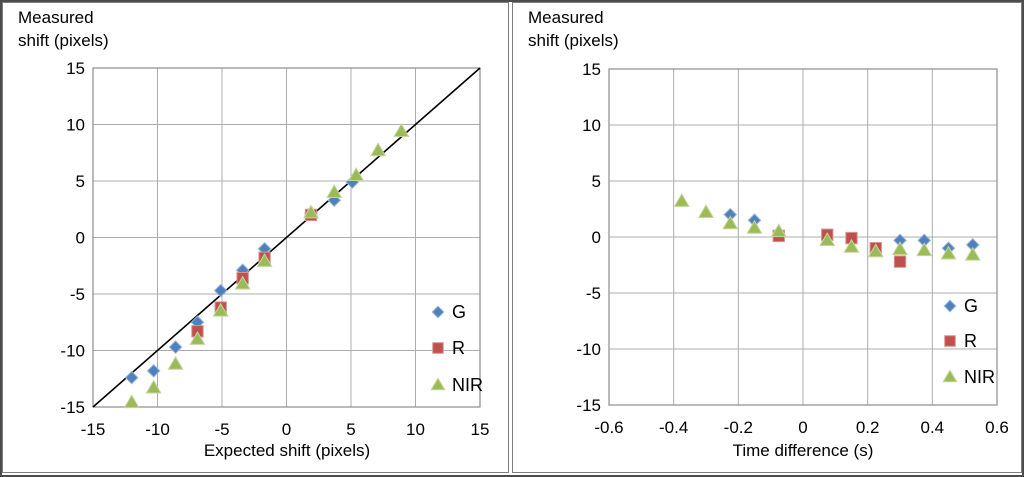  I want to click on x-tick-labels: -0.6 -0.4 -0.2 0 0.2 0.4 0.6, so click(801, 427).